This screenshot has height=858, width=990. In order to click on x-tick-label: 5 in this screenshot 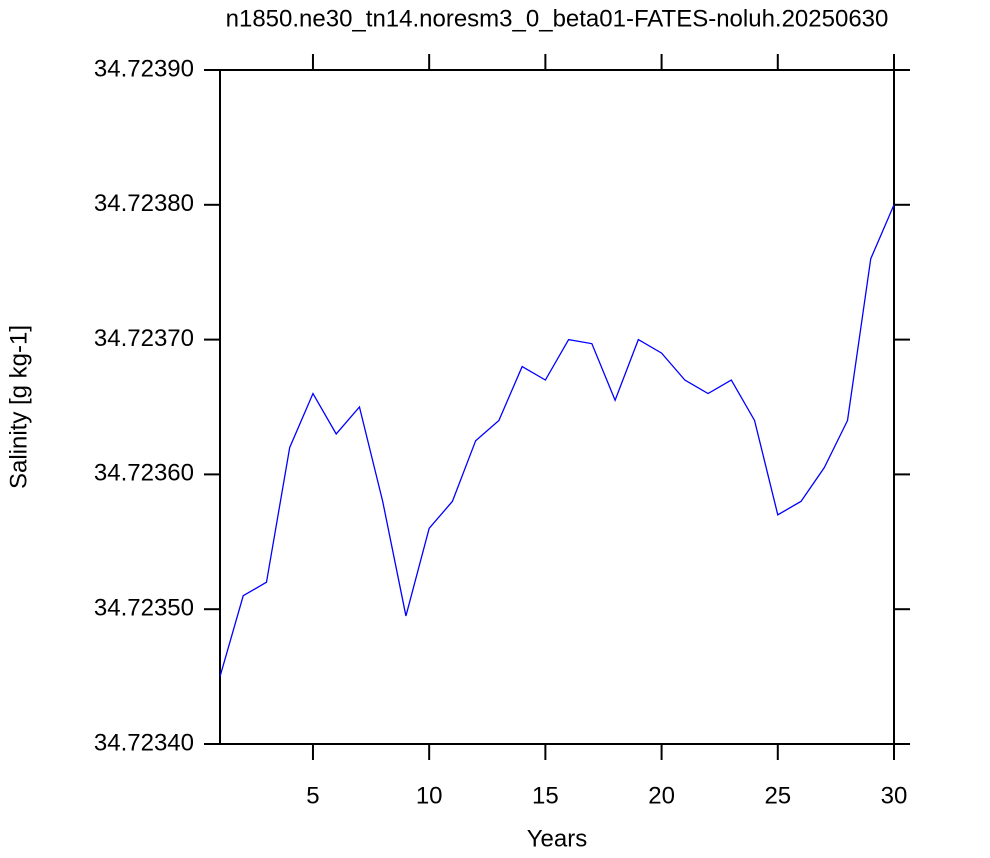, I will do `click(312, 795)`.